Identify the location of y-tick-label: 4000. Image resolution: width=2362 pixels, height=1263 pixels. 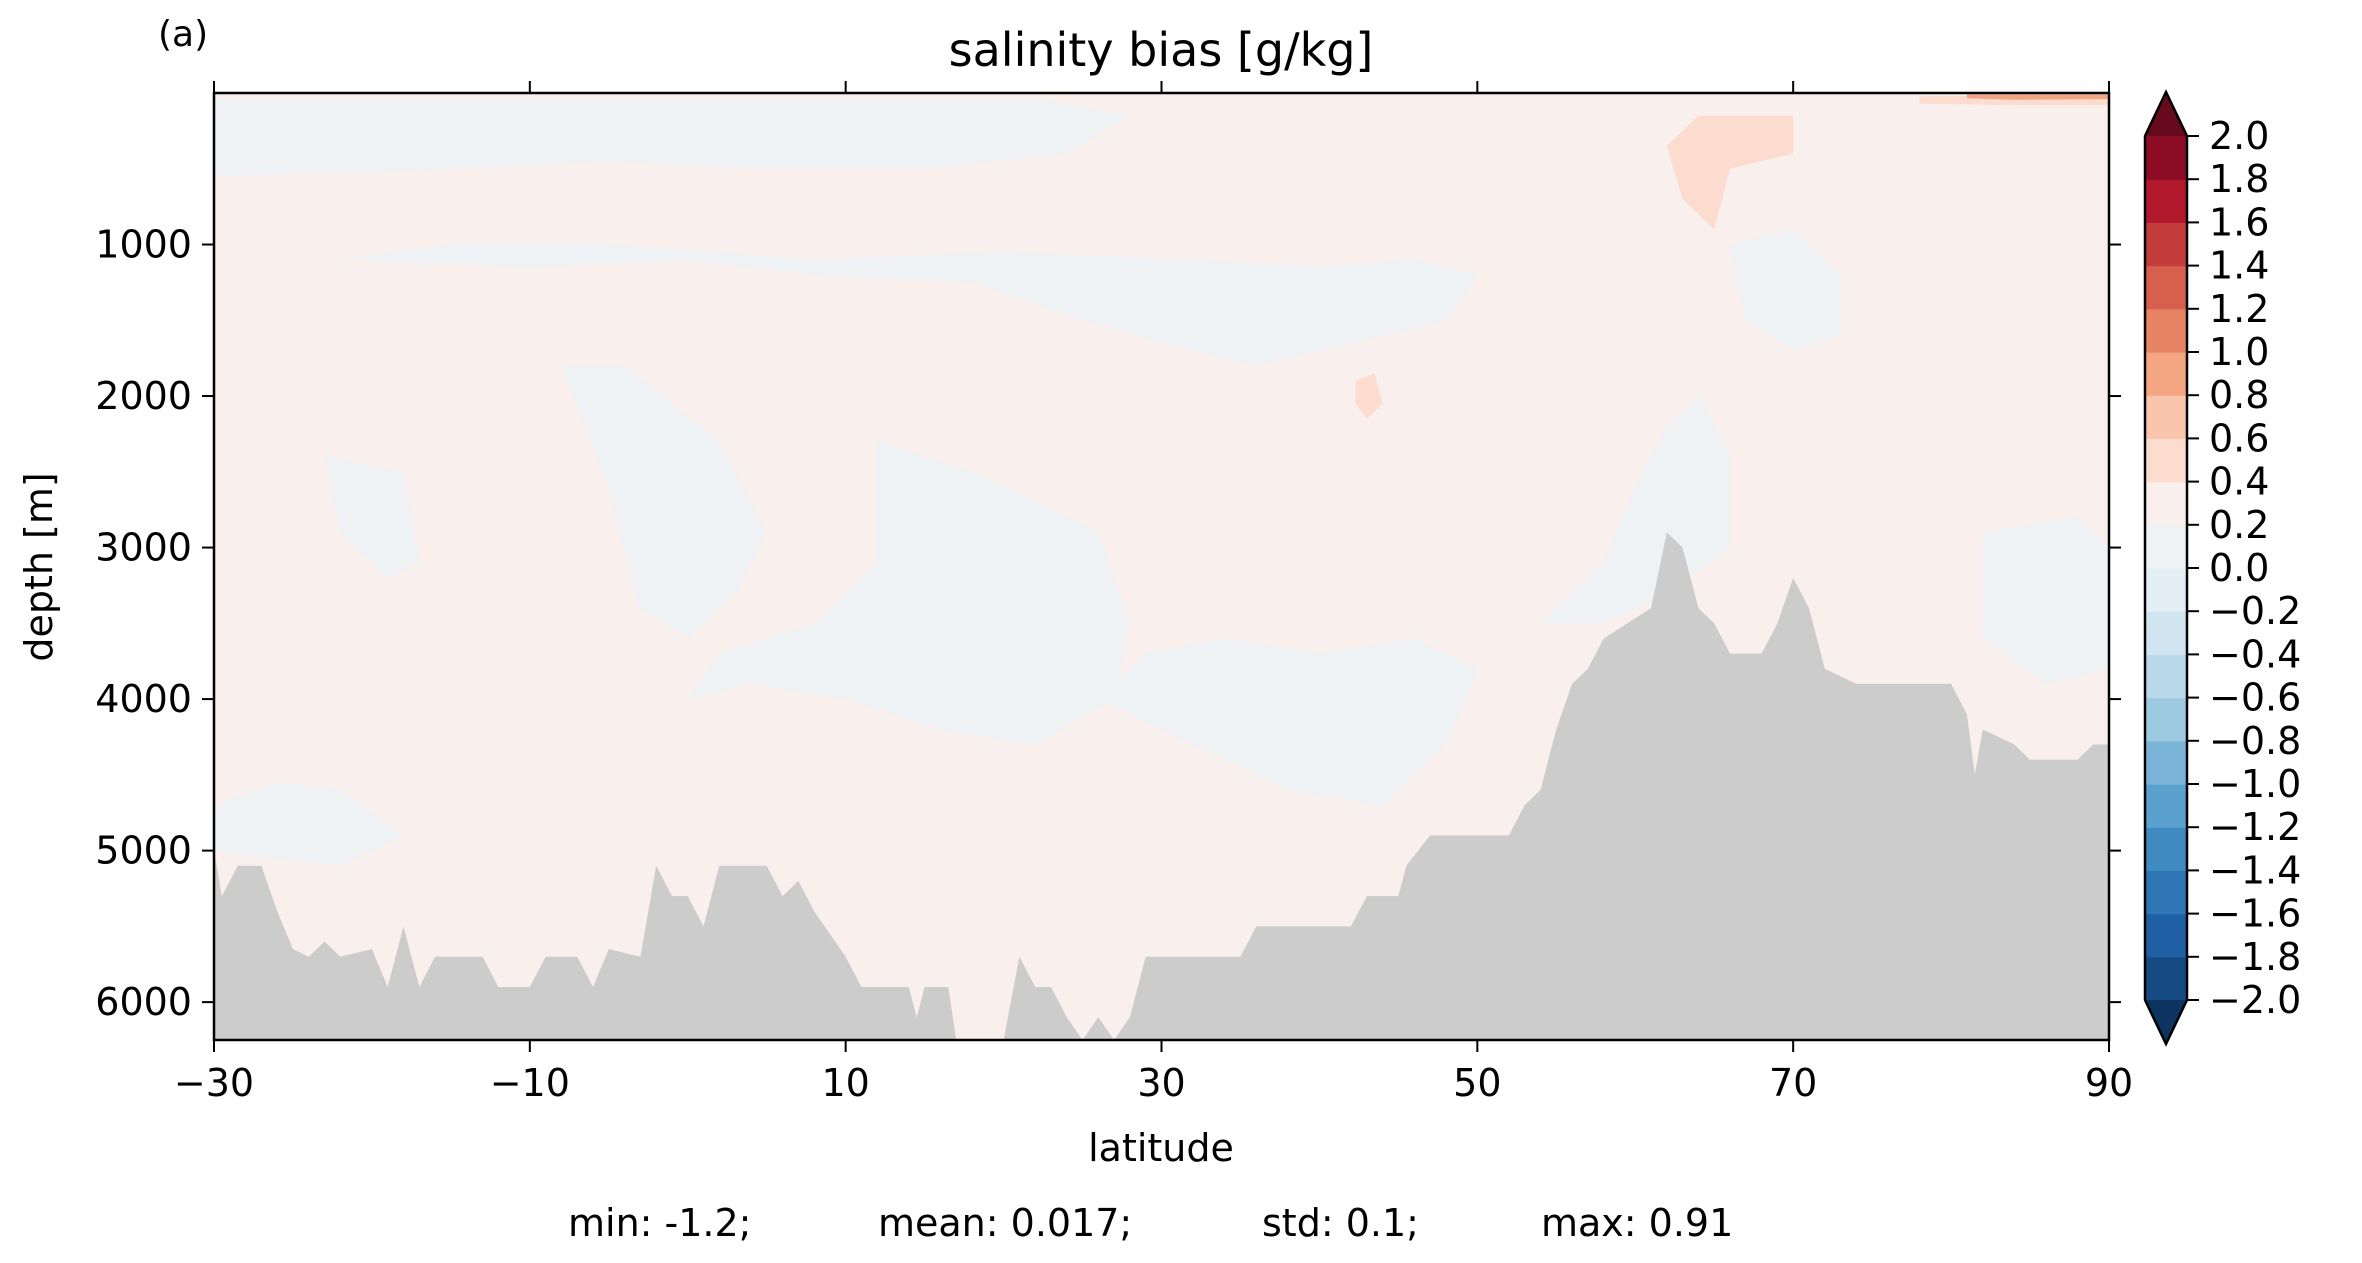
(143, 699).